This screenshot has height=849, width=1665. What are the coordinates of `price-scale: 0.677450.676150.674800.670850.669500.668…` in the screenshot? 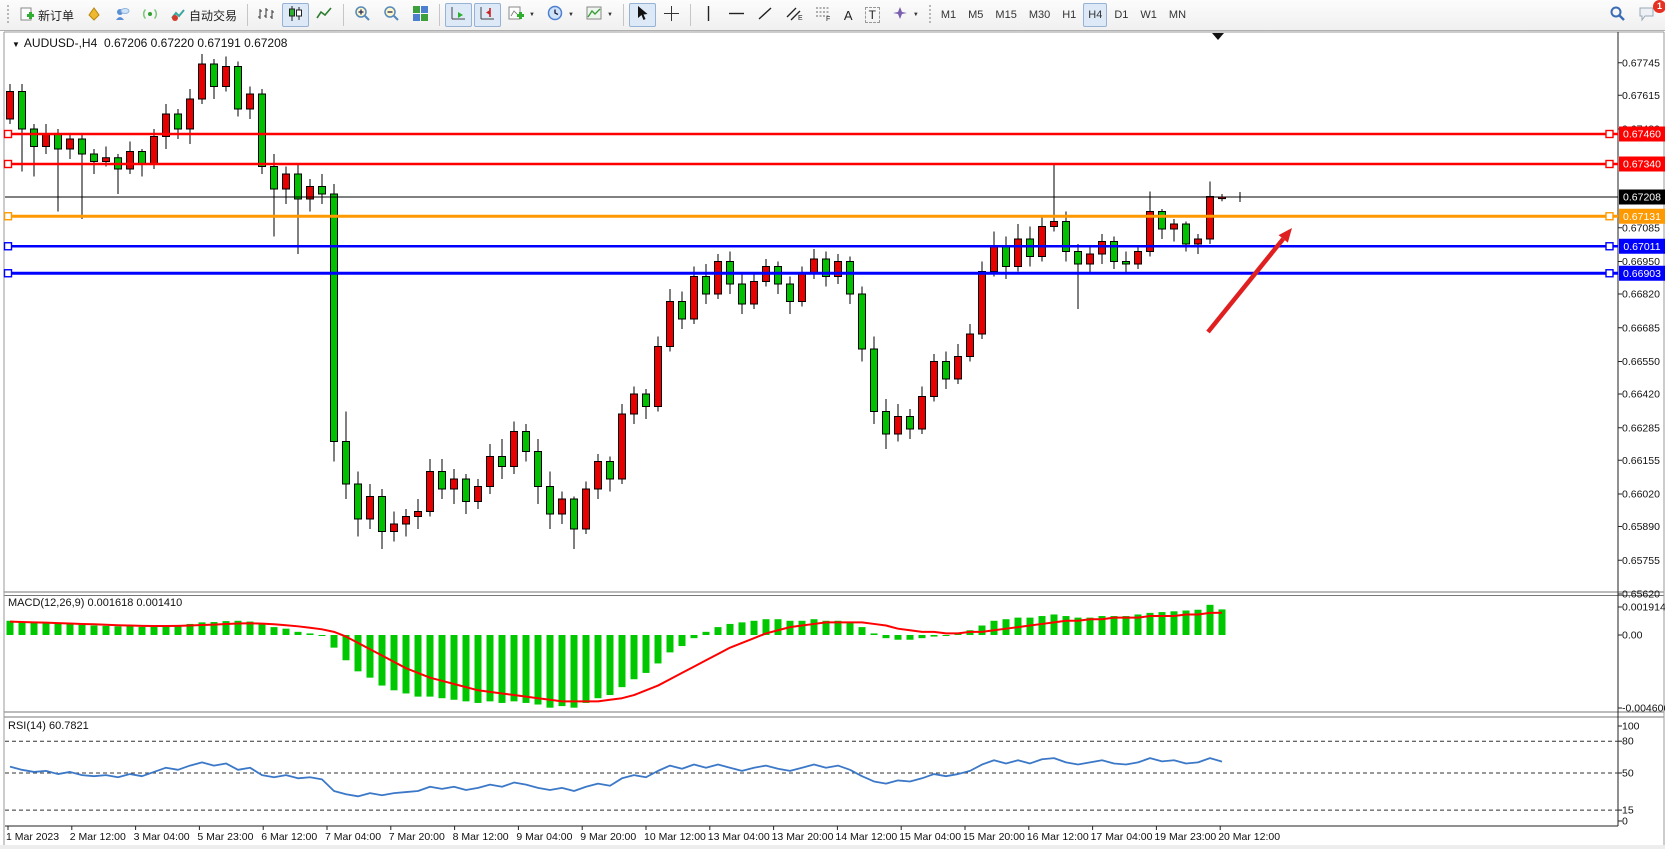 It's located at (1641, 329).